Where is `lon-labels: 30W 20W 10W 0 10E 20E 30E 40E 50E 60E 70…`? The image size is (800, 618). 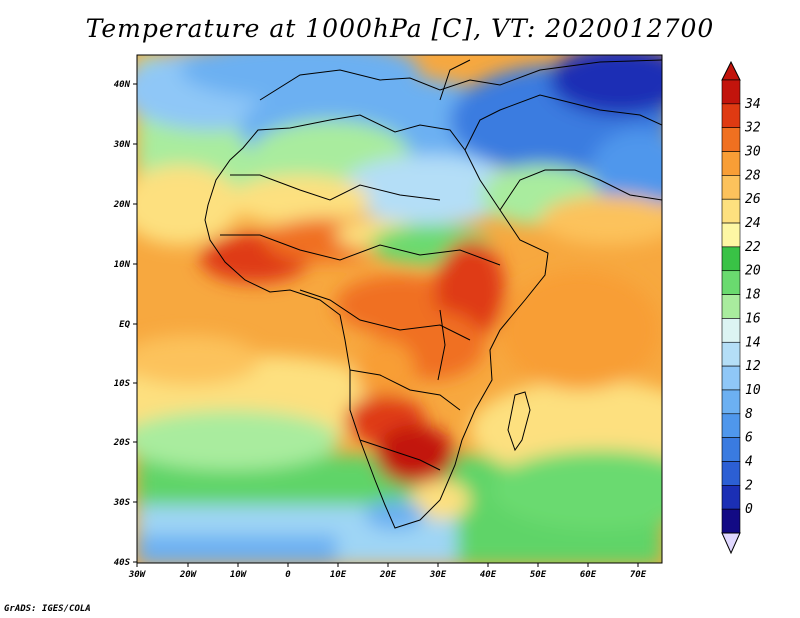
lon-labels: 30W 20W 10W 0 10E 20E 30E 40E 50E 60E 70… is located at coordinates (387, 575).